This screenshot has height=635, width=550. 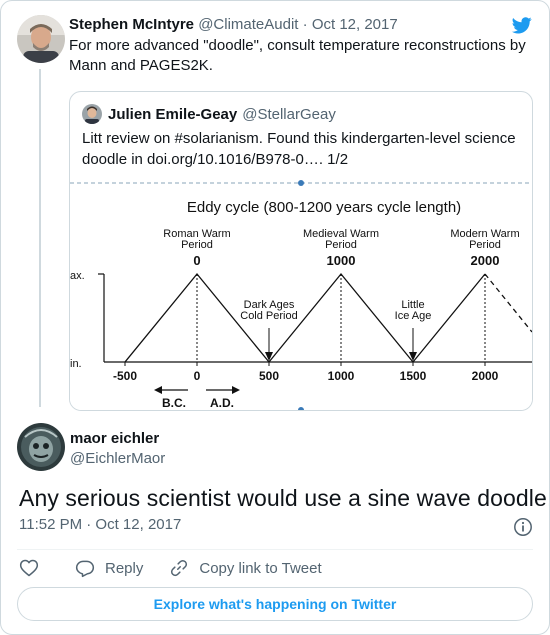 I want to click on info-icon, so click(x=523, y=527).